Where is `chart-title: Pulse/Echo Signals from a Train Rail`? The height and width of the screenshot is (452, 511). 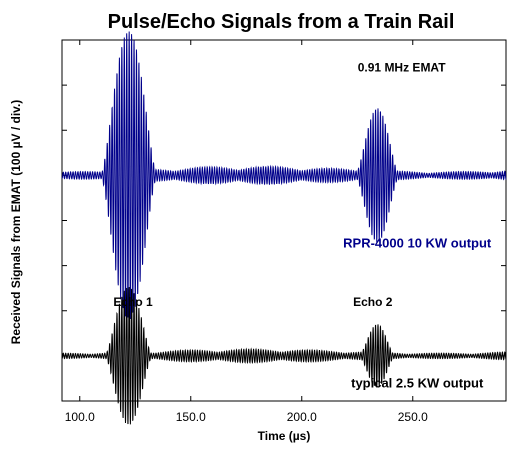
chart-title: Pulse/Echo Signals from a Train Rail is located at coordinates (281, 22).